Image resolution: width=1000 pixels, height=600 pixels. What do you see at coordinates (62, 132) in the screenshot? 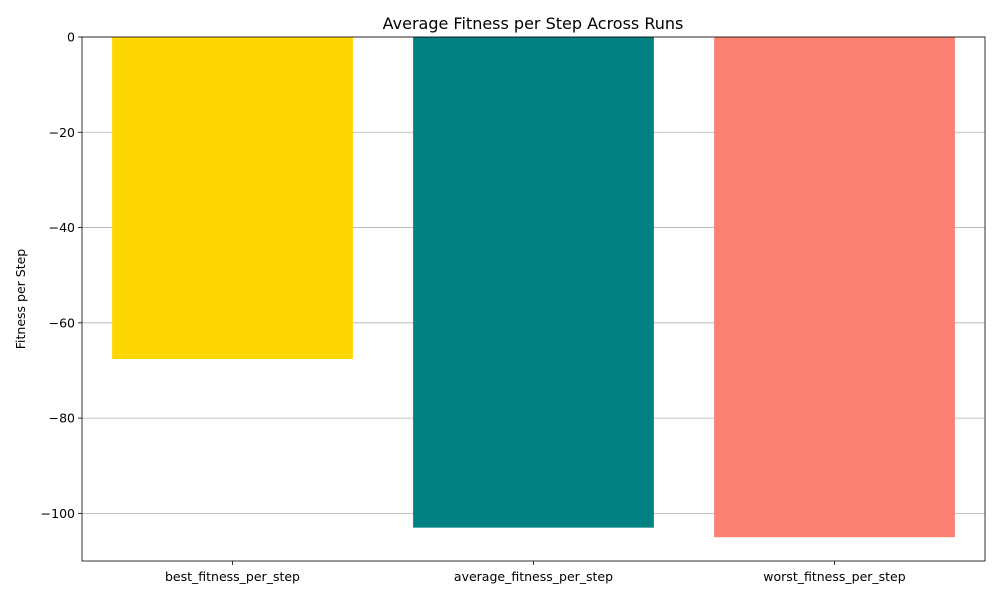
I see `y-tick-label: −20` at bounding box center [62, 132].